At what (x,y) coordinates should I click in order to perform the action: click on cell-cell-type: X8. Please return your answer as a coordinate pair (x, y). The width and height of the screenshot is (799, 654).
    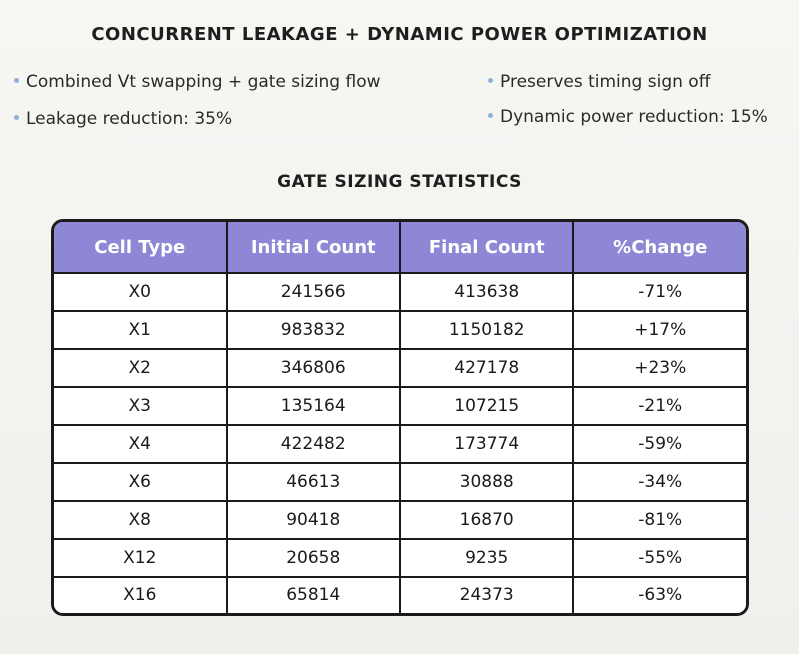
    Looking at the image, I should click on (141, 520).